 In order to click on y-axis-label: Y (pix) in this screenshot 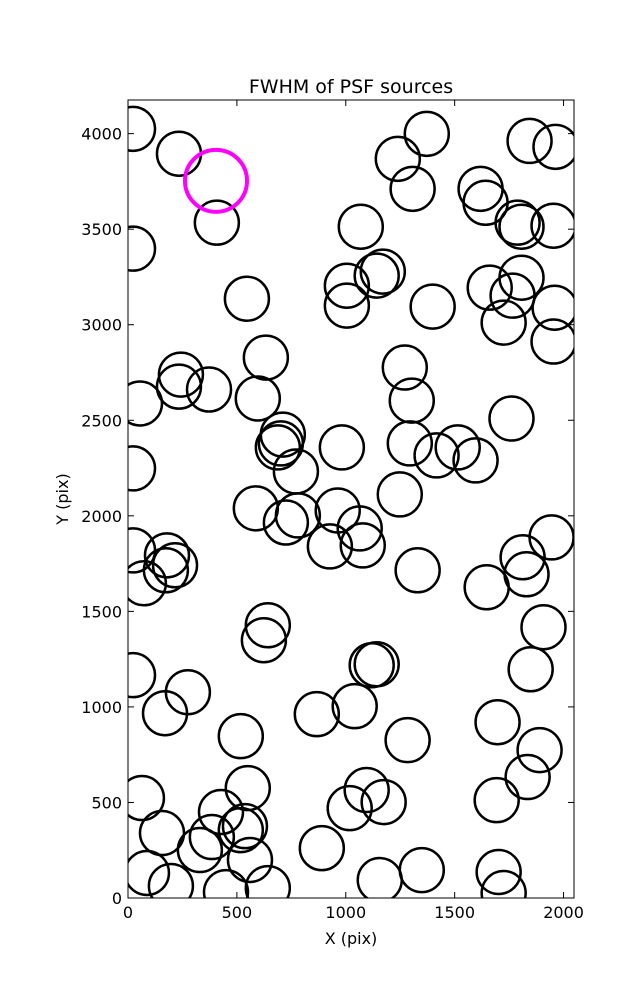, I will do `click(62, 499)`.